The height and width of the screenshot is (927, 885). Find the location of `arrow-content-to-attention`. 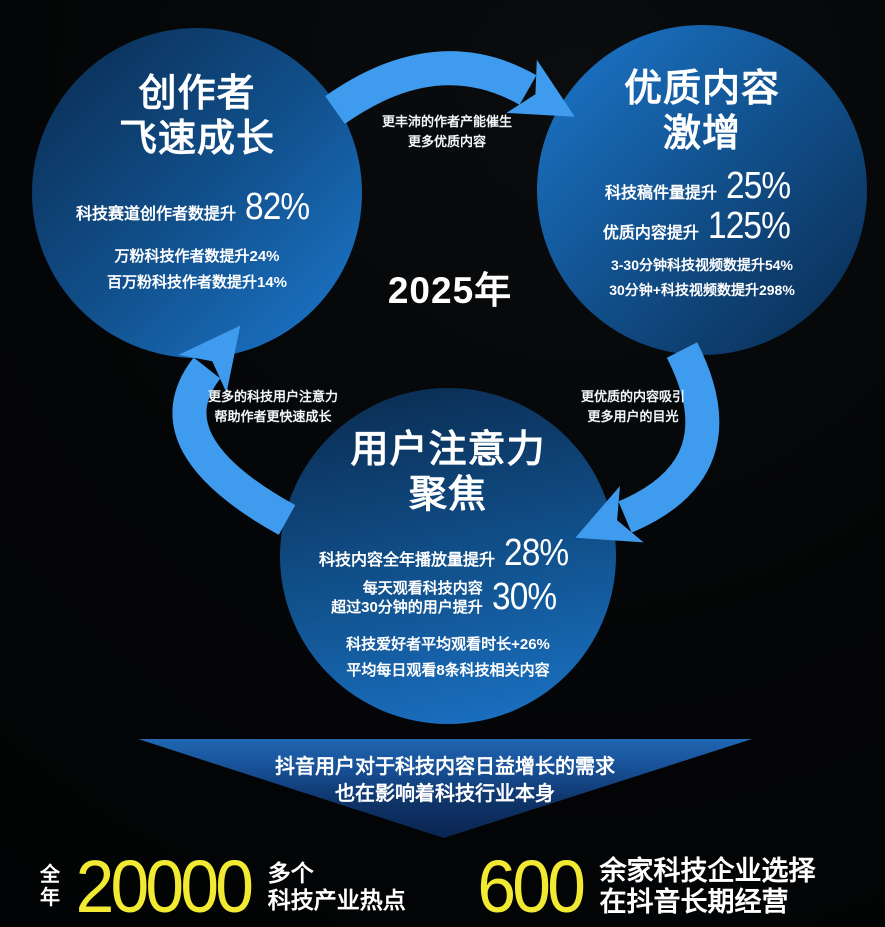

arrow-content-to-attention is located at coordinates (647, 442).